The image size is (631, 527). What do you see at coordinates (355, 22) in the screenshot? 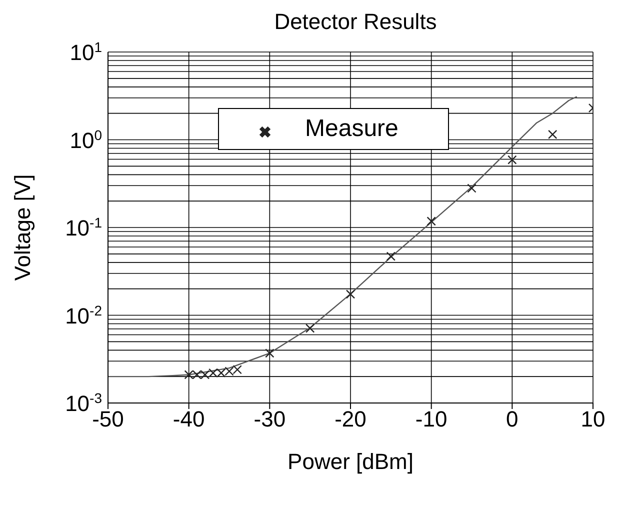
I see `chart-title: Detector Results` at bounding box center [355, 22].